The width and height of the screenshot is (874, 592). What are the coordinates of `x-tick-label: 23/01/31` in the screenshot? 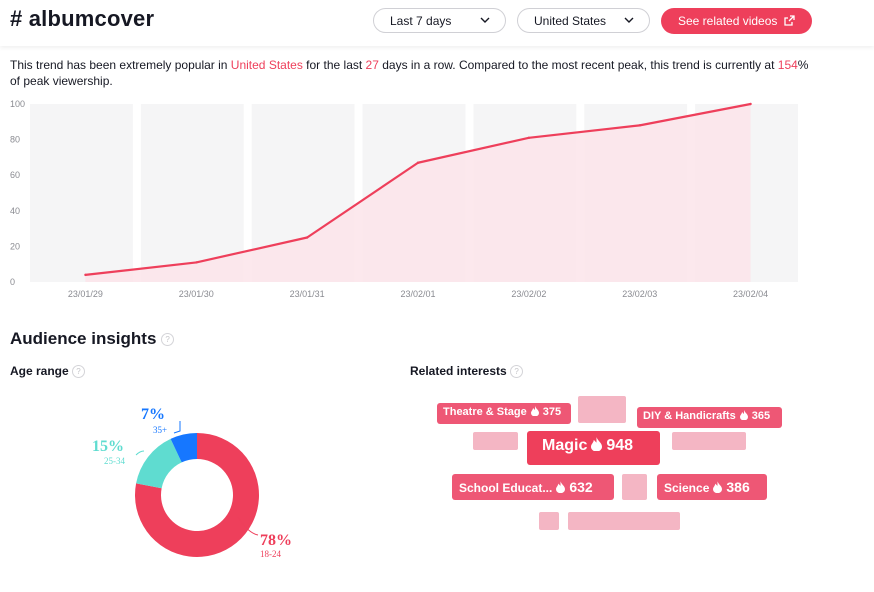 It's located at (307, 294).